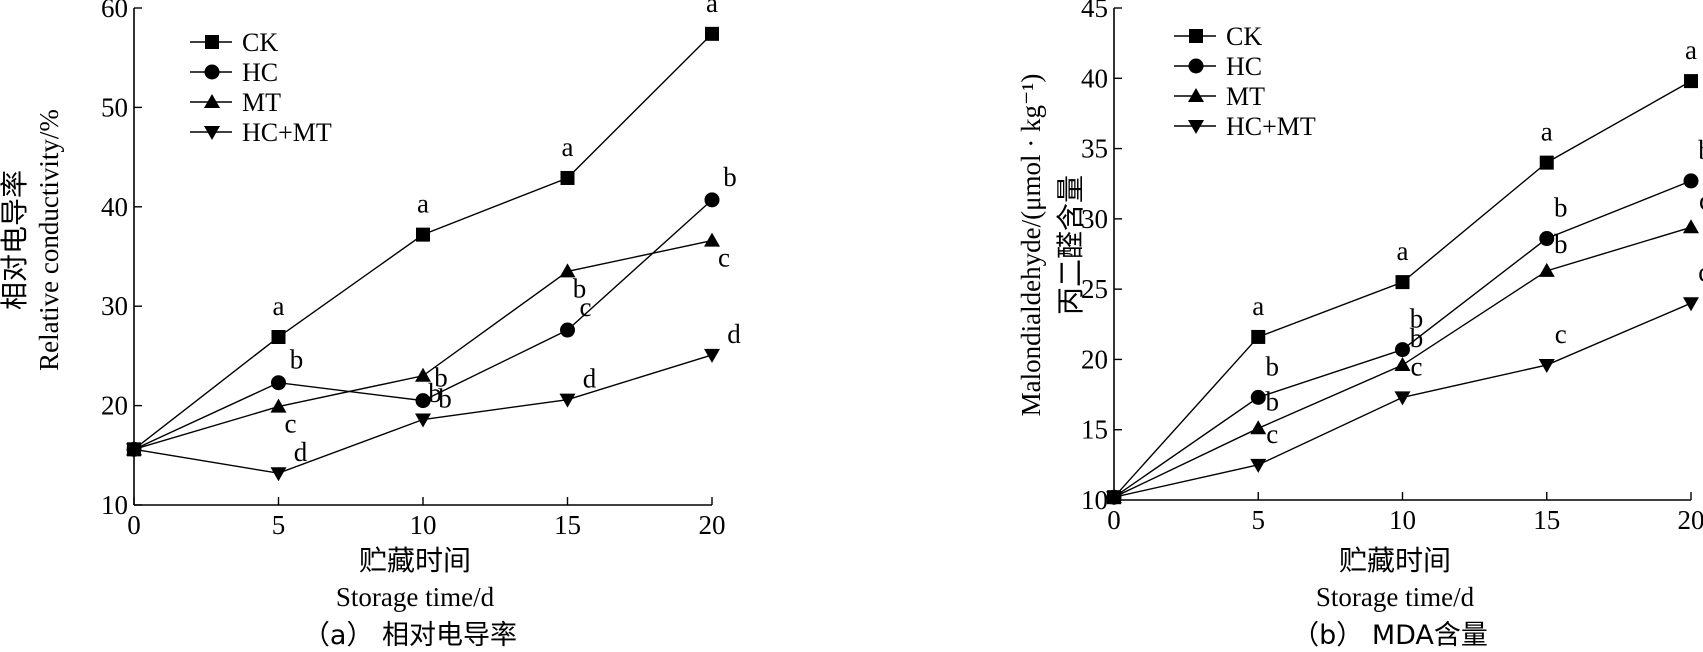  What do you see at coordinates (279, 525) in the screenshot?
I see `chart-a-xtick-label: 5` at bounding box center [279, 525].